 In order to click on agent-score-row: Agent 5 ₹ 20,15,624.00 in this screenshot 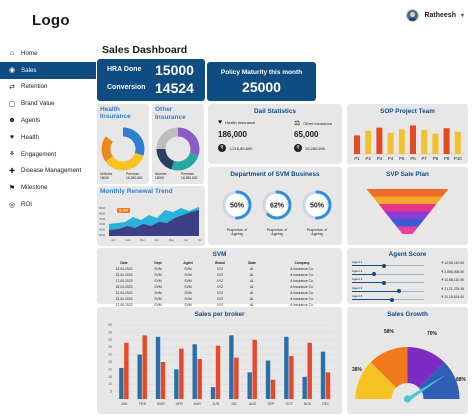, I will do `click(408, 298)`.